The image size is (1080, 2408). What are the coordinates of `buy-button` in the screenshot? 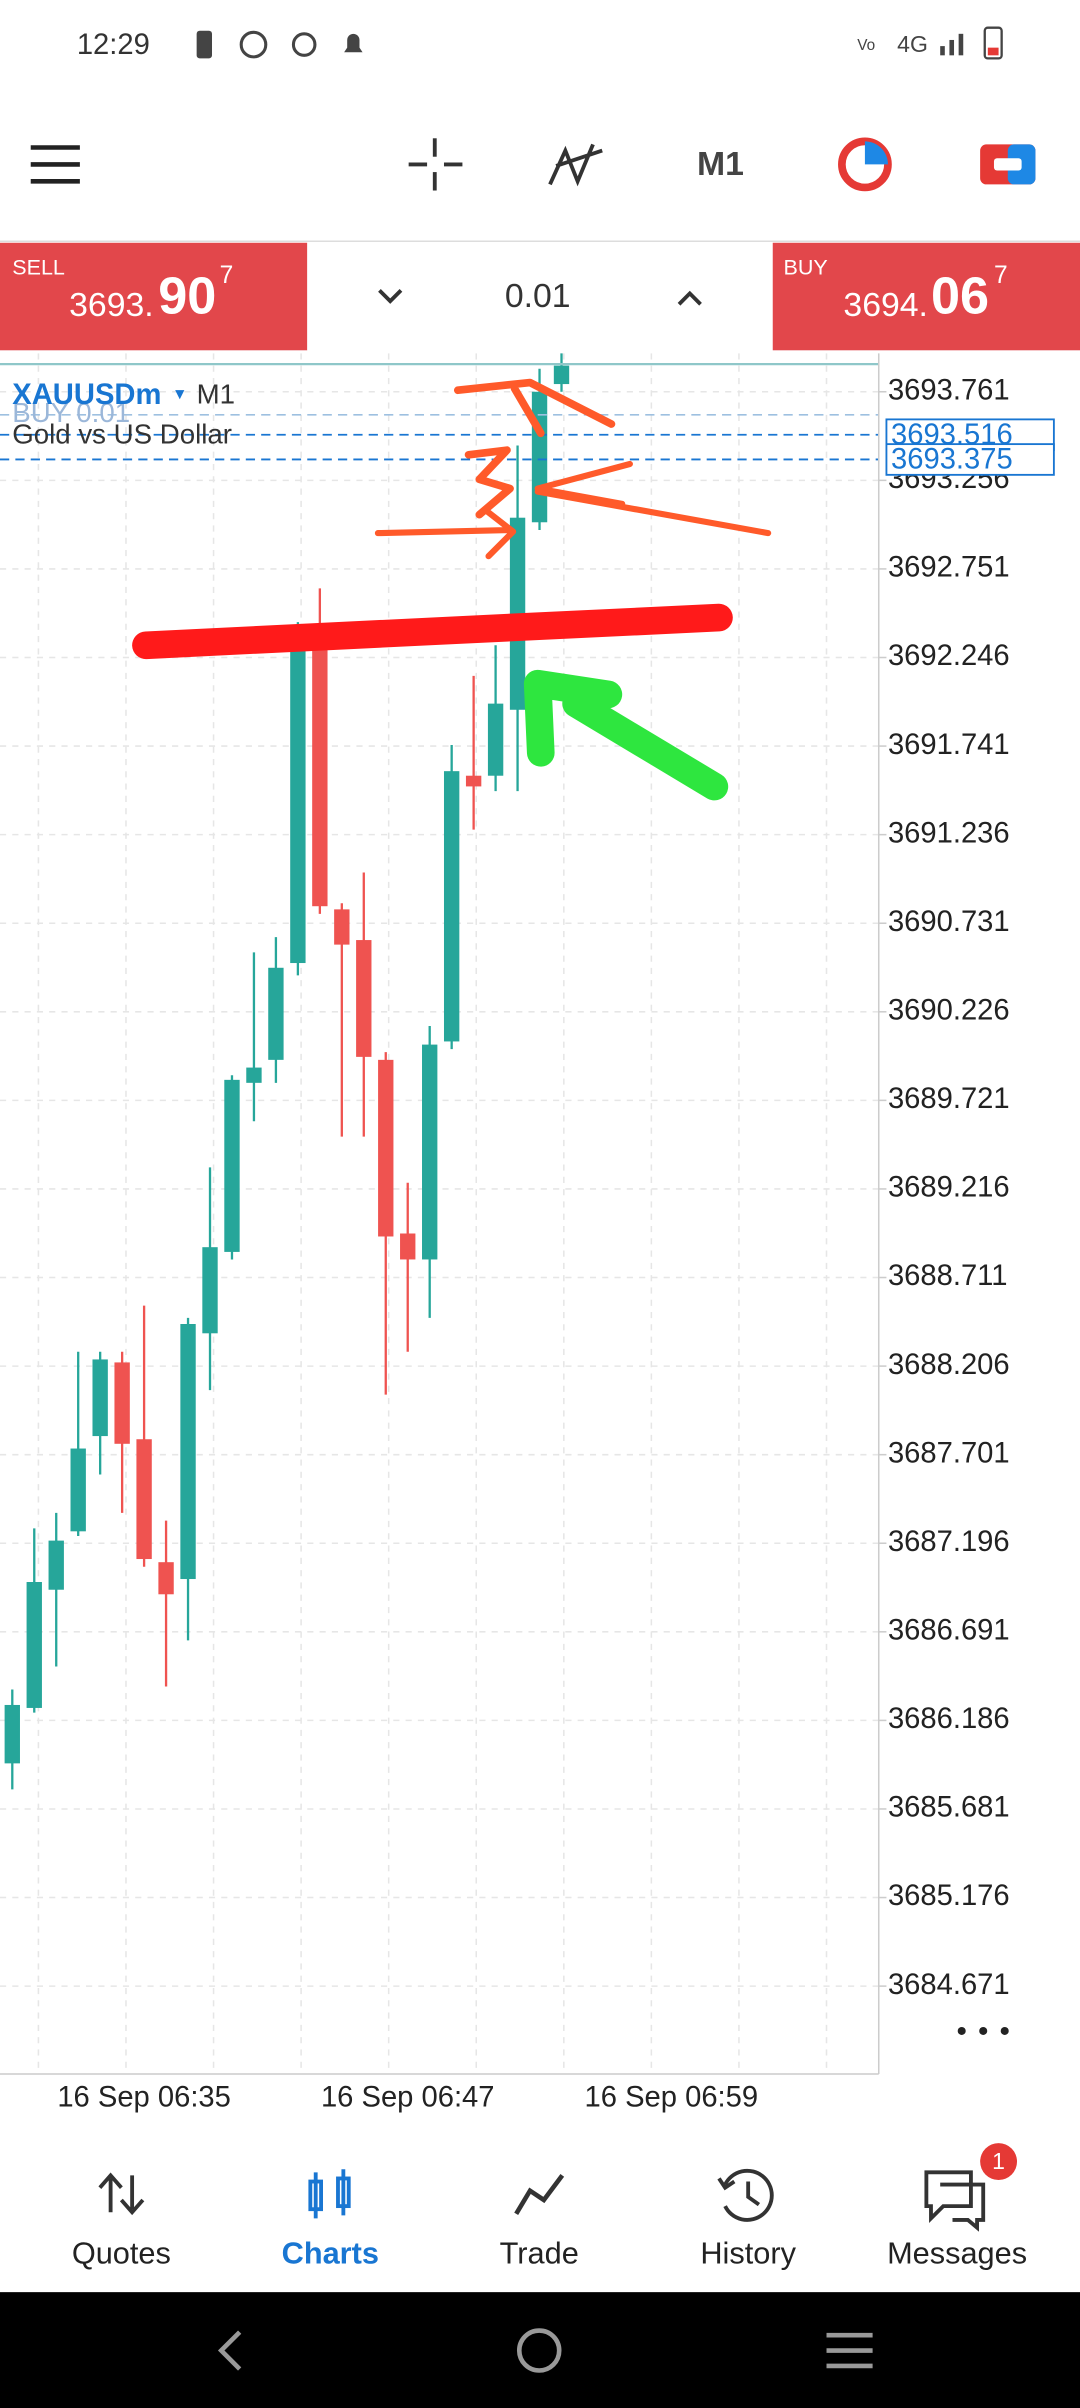 It's located at (926, 296).